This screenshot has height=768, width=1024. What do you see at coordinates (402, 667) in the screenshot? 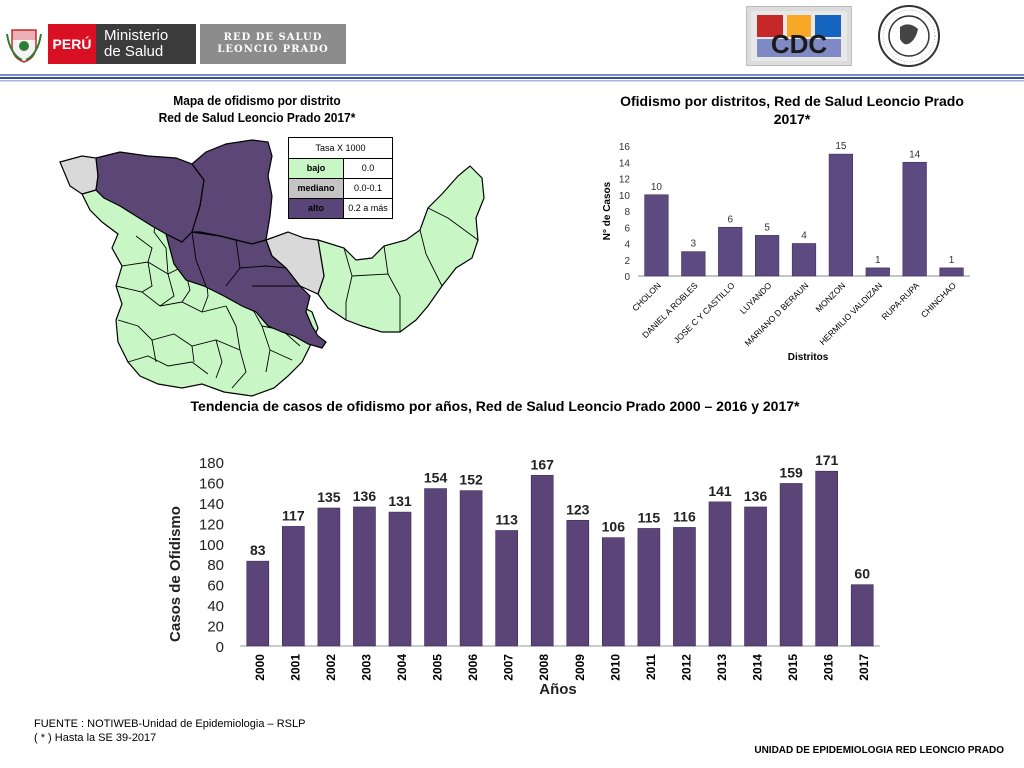
I see `x-tick-label: 2004` at bounding box center [402, 667].